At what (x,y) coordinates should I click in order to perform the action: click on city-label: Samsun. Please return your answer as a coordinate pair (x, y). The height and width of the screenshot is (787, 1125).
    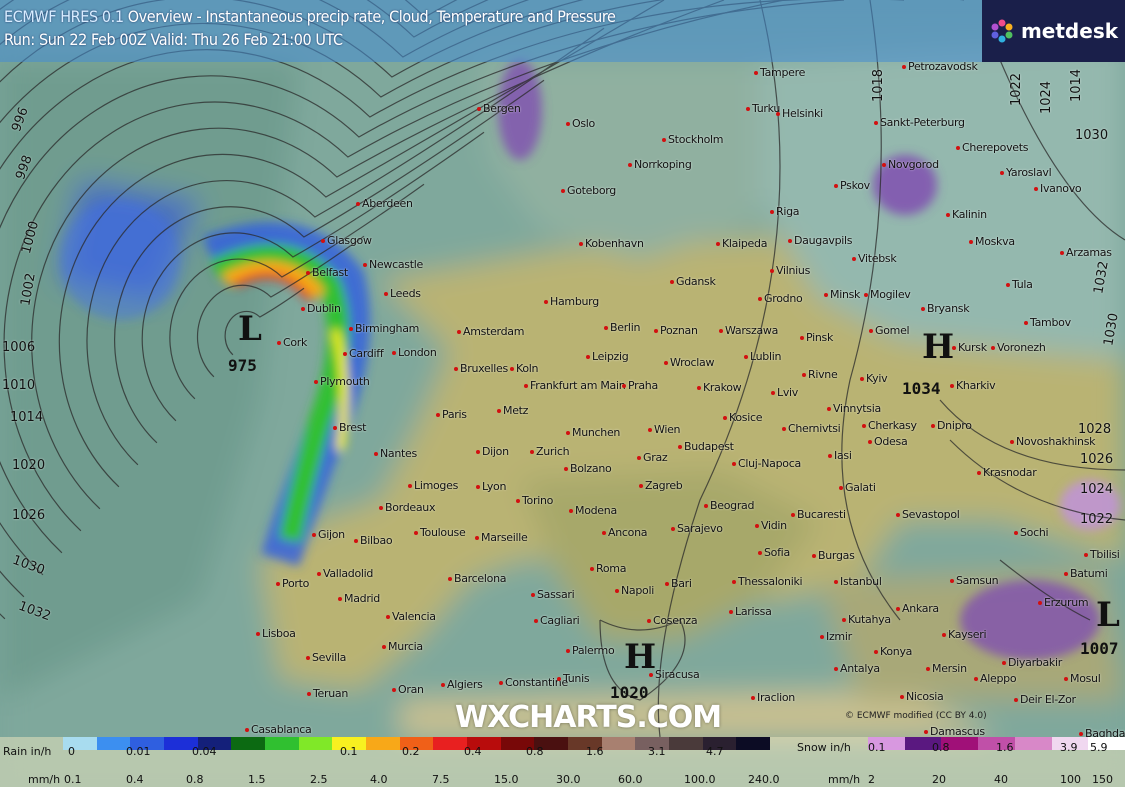
    Looking at the image, I should click on (974, 580).